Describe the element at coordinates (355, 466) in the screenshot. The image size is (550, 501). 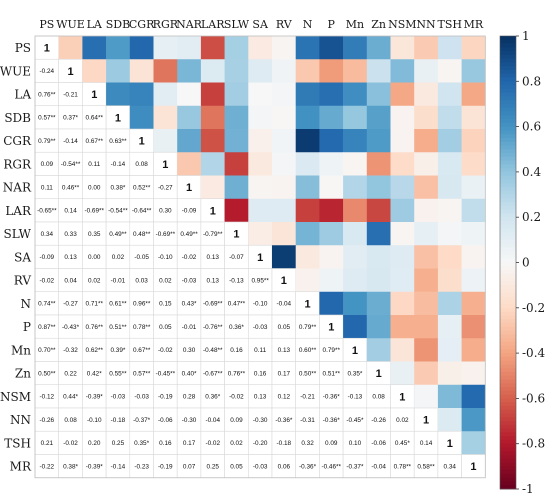
I see `cell-value: -0.37*` at that location.